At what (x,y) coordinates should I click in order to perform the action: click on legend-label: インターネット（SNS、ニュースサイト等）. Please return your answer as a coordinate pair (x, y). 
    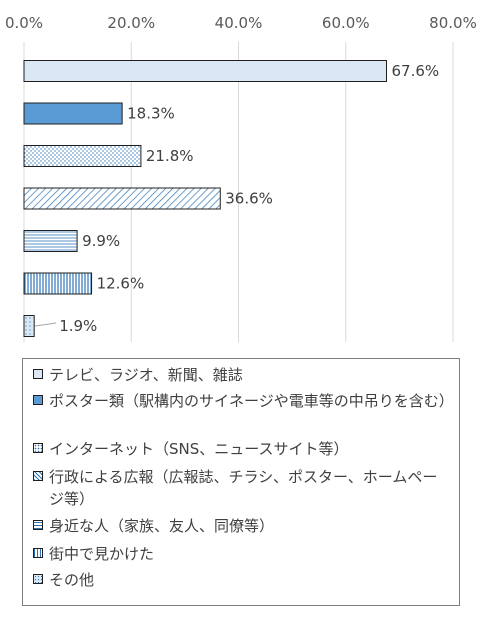
    Looking at the image, I should click on (199, 449).